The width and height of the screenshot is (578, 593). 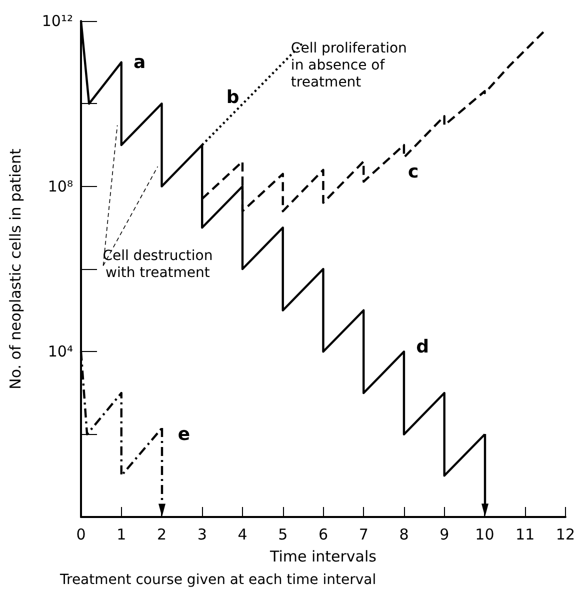 What do you see at coordinates (15, 269) in the screenshot?
I see `y-axis-title: No. of neoplastic cells in patient` at bounding box center [15, 269].